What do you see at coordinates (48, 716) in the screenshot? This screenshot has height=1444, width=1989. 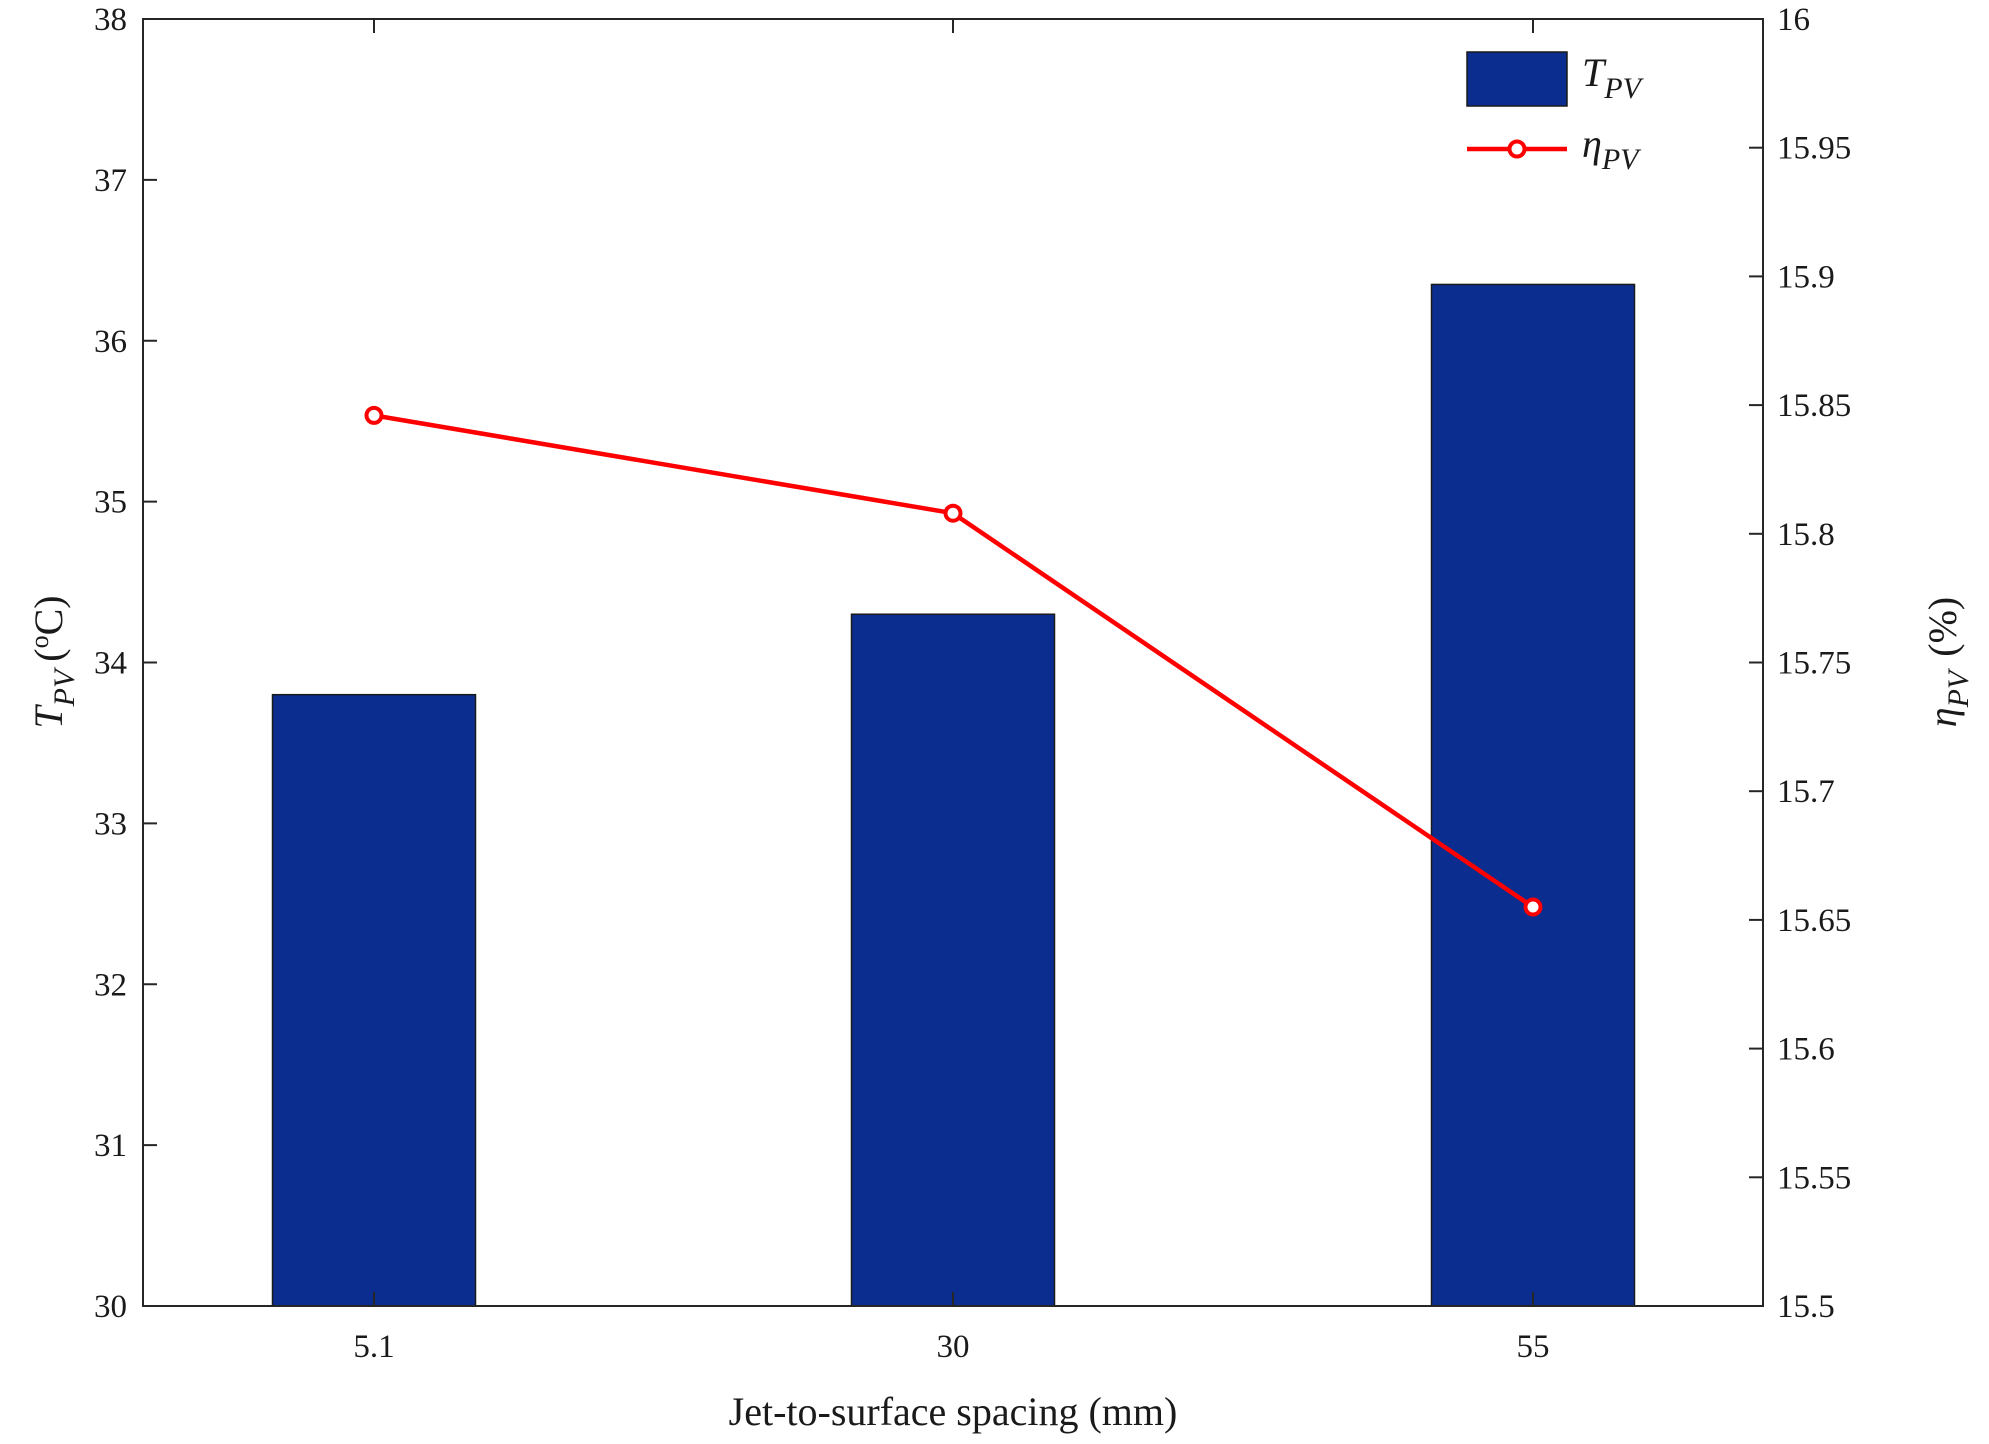 I see `y-left-title-symbol: T` at bounding box center [48, 716].